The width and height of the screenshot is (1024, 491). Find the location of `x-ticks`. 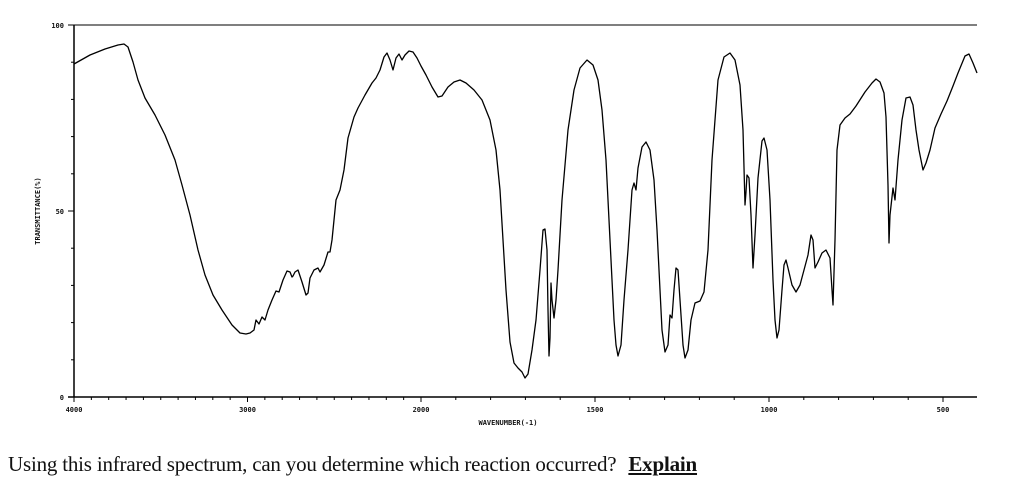

x-ticks is located at coordinates (508, 399).